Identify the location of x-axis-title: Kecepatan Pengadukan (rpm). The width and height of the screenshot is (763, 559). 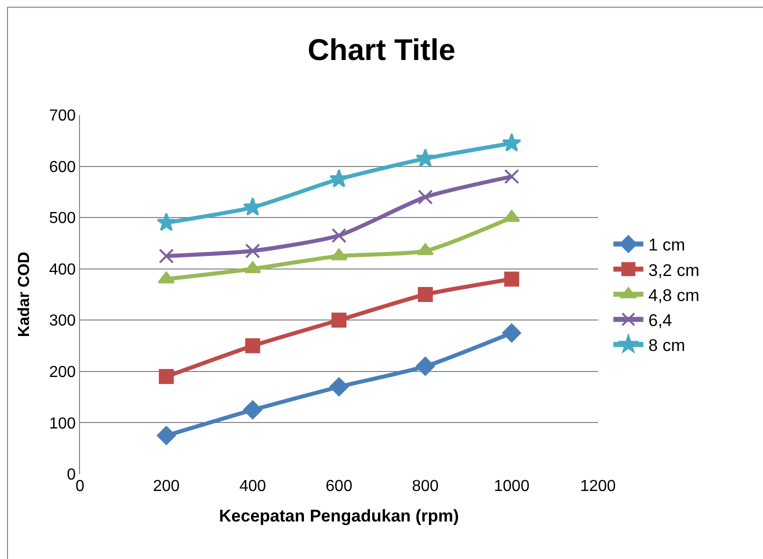
(339, 516).